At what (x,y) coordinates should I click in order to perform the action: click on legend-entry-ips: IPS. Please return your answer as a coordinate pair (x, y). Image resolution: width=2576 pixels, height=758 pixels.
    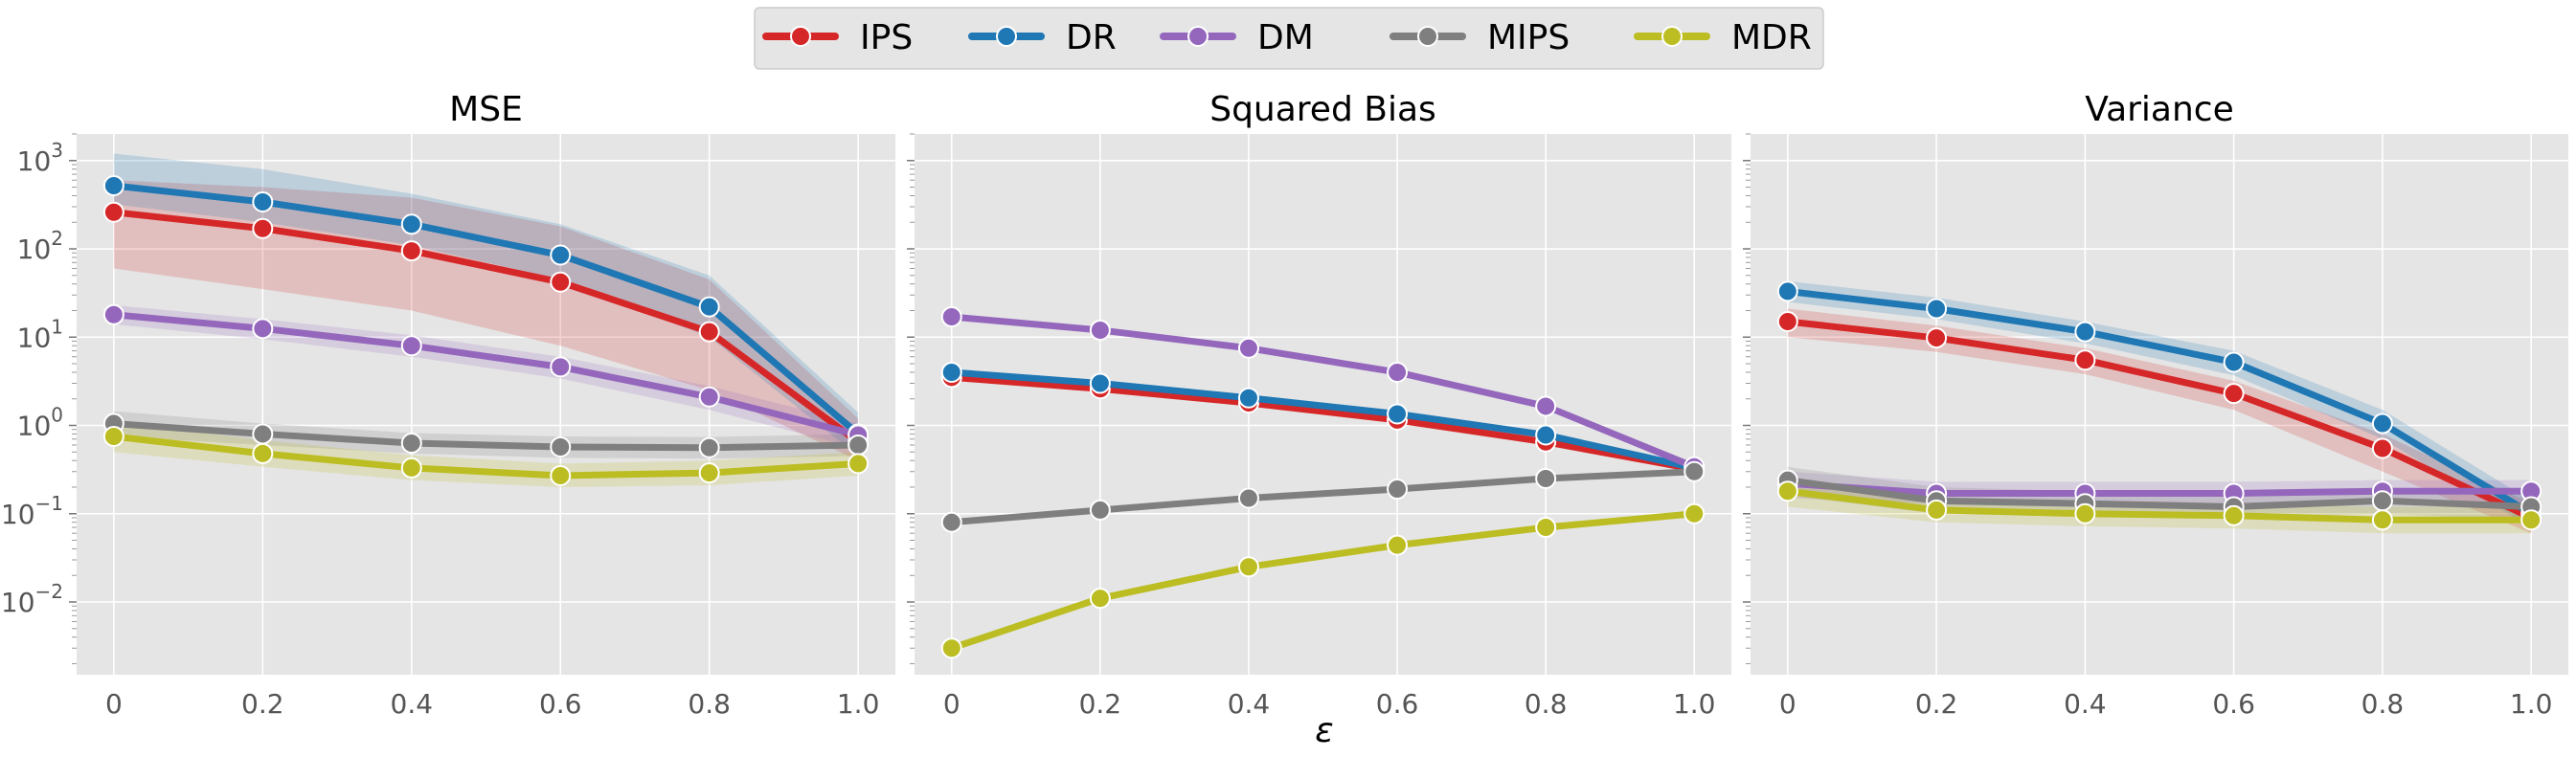
    Looking at the image, I should click on (837, 37).